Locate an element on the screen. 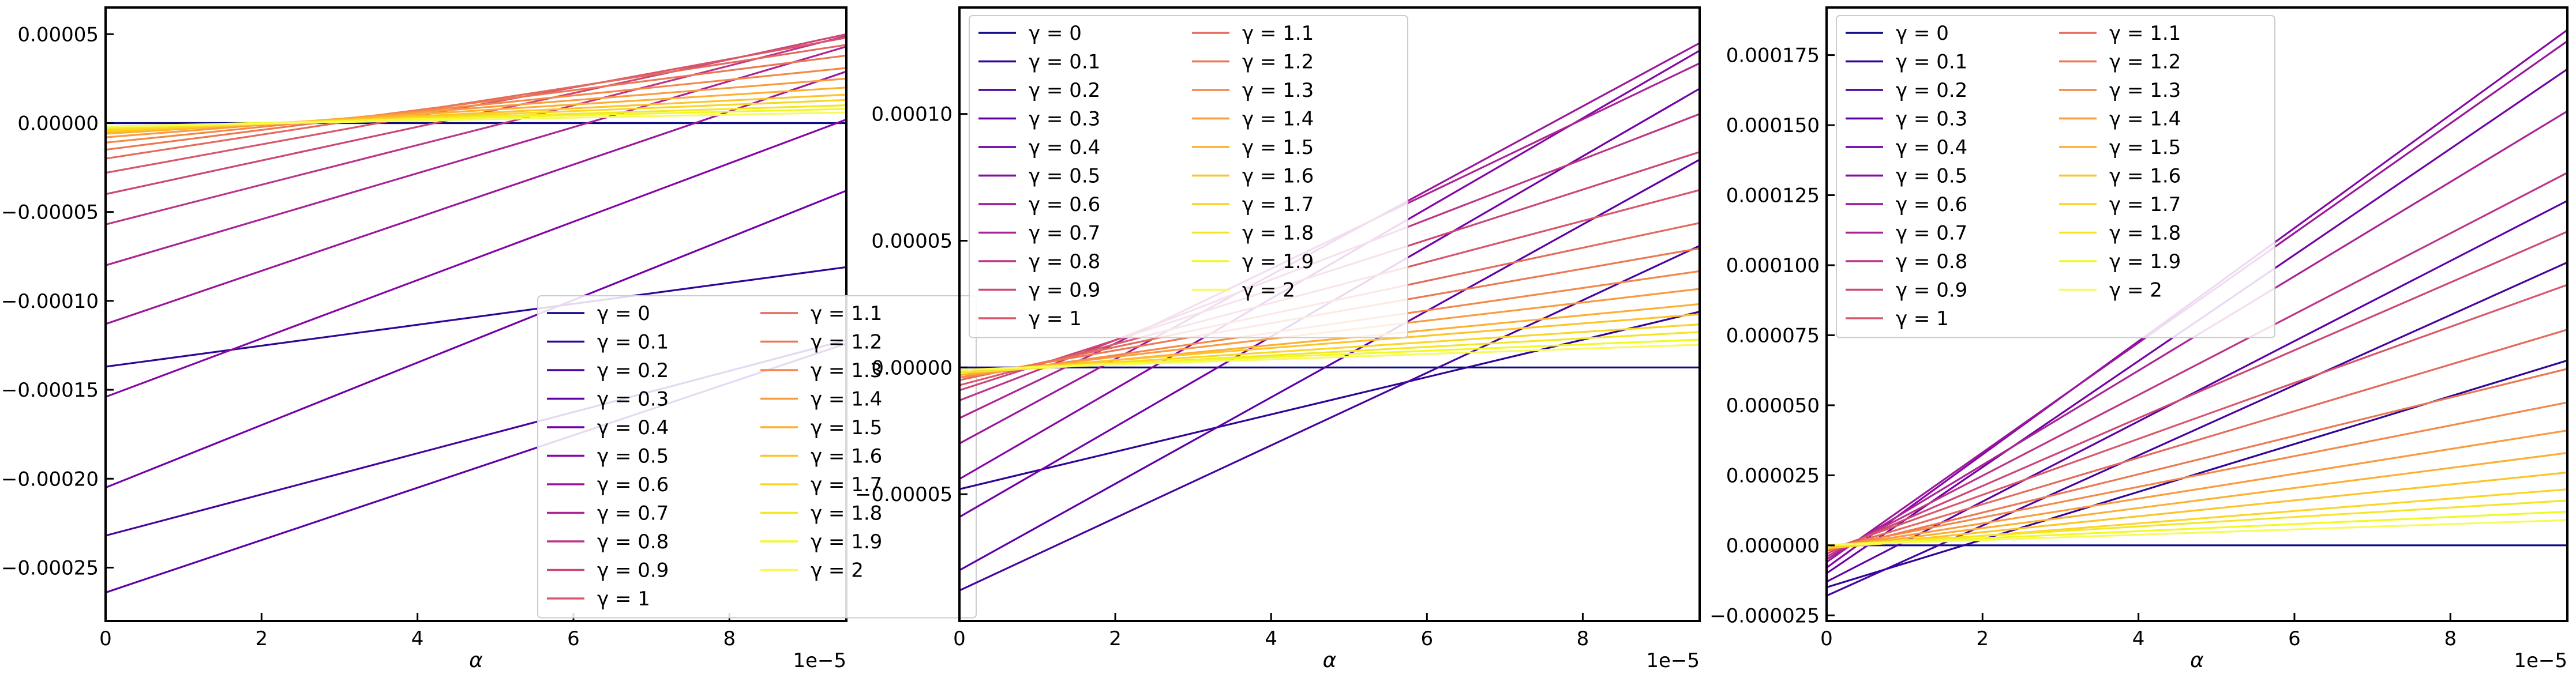 The image size is (2576, 674). x-offset-label: 1e−5 is located at coordinates (819, 660).